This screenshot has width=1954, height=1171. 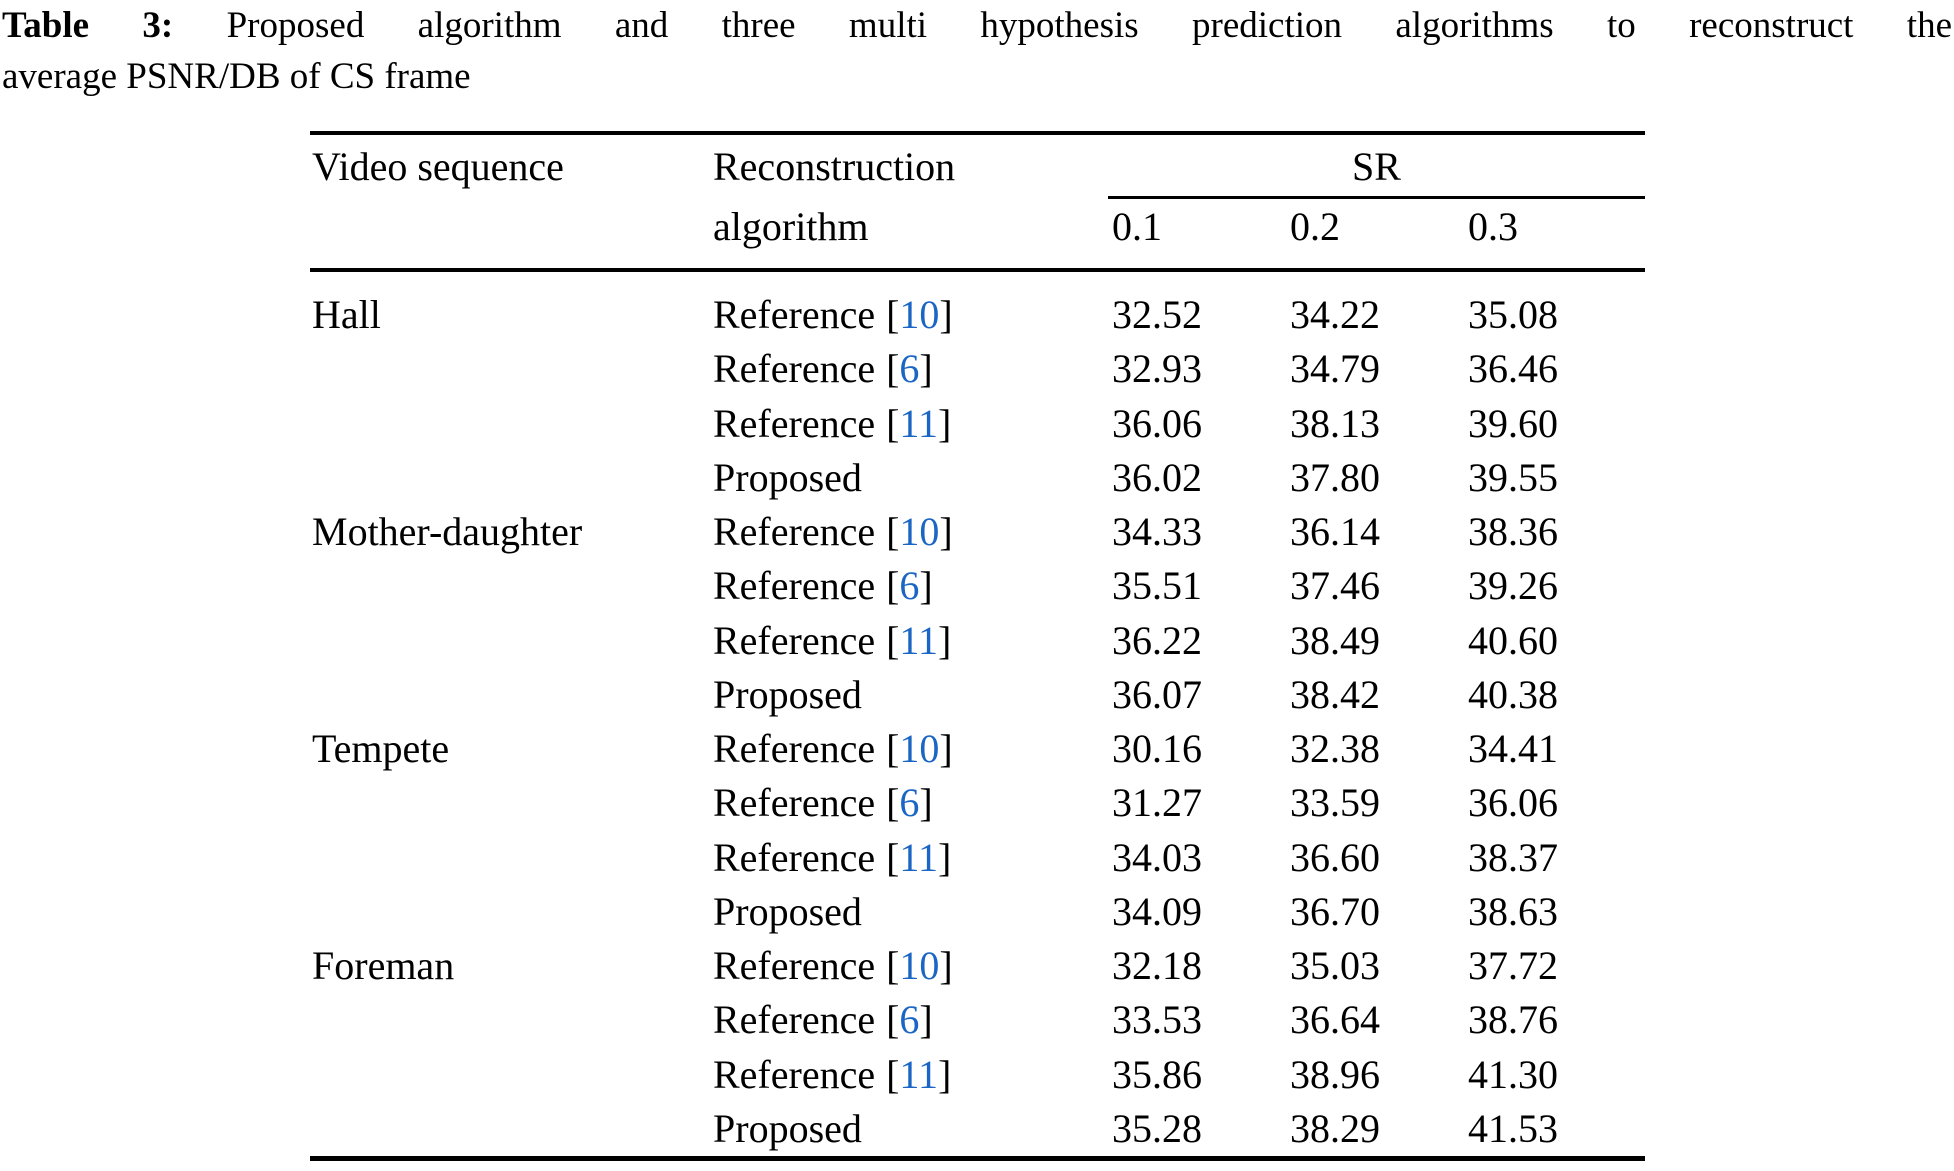 I want to click on table-row: Hall Reference [10] 32.52 34.22 35.08, so click(x=977, y=315).